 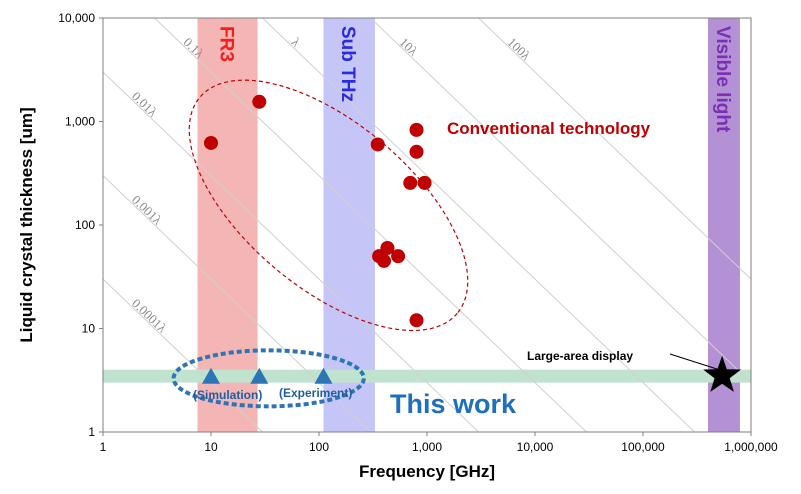 What do you see at coordinates (722, 79) in the screenshot?
I see `band-label-2: Visible light` at bounding box center [722, 79].